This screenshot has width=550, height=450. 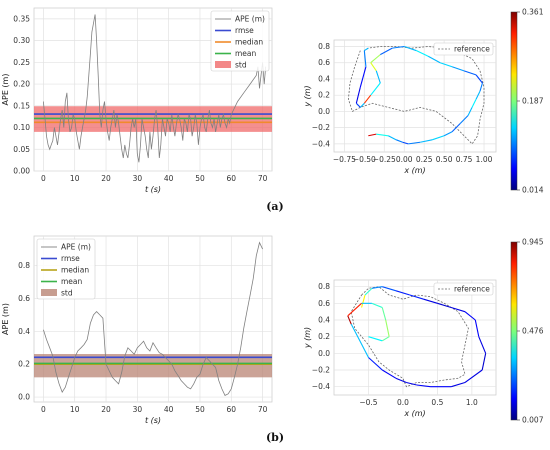 What do you see at coordinates (21, 84) in the screenshot?
I see `y-tick-label: 0.20` at bounding box center [21, 84].